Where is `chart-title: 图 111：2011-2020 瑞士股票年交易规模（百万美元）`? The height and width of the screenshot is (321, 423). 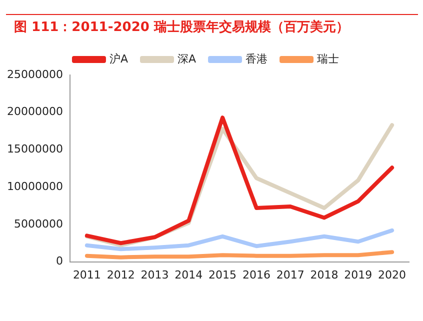 chart-title: 图 111：2011-2020 瑞士股票年交易规模（百万美元） is located at coordinates (181, 27).